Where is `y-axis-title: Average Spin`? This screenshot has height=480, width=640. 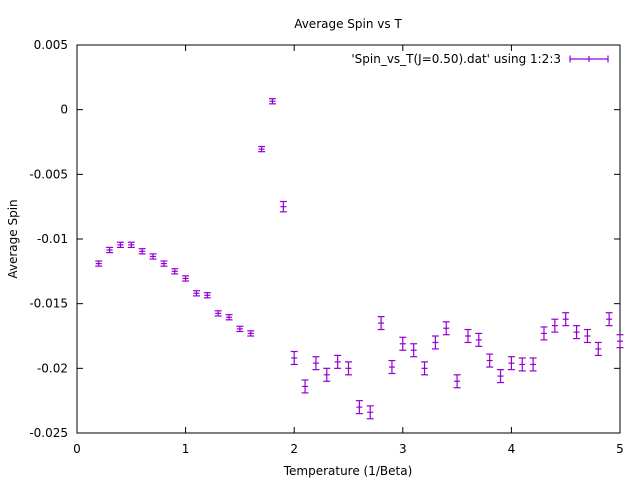 y-axis-title: Average Spin is located at coordinates (13, 238).